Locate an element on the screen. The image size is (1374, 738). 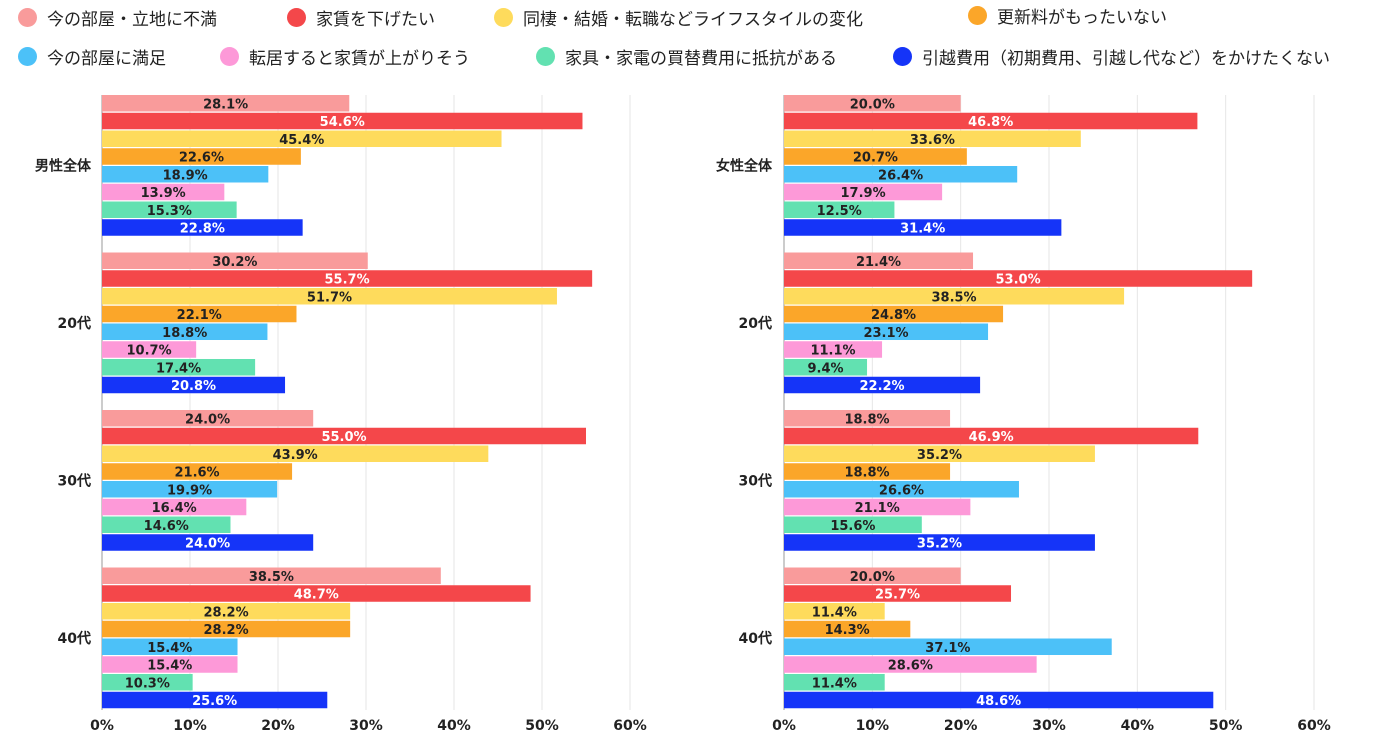
bar-value-label: 21.1% is located at coordinates (877, 508).